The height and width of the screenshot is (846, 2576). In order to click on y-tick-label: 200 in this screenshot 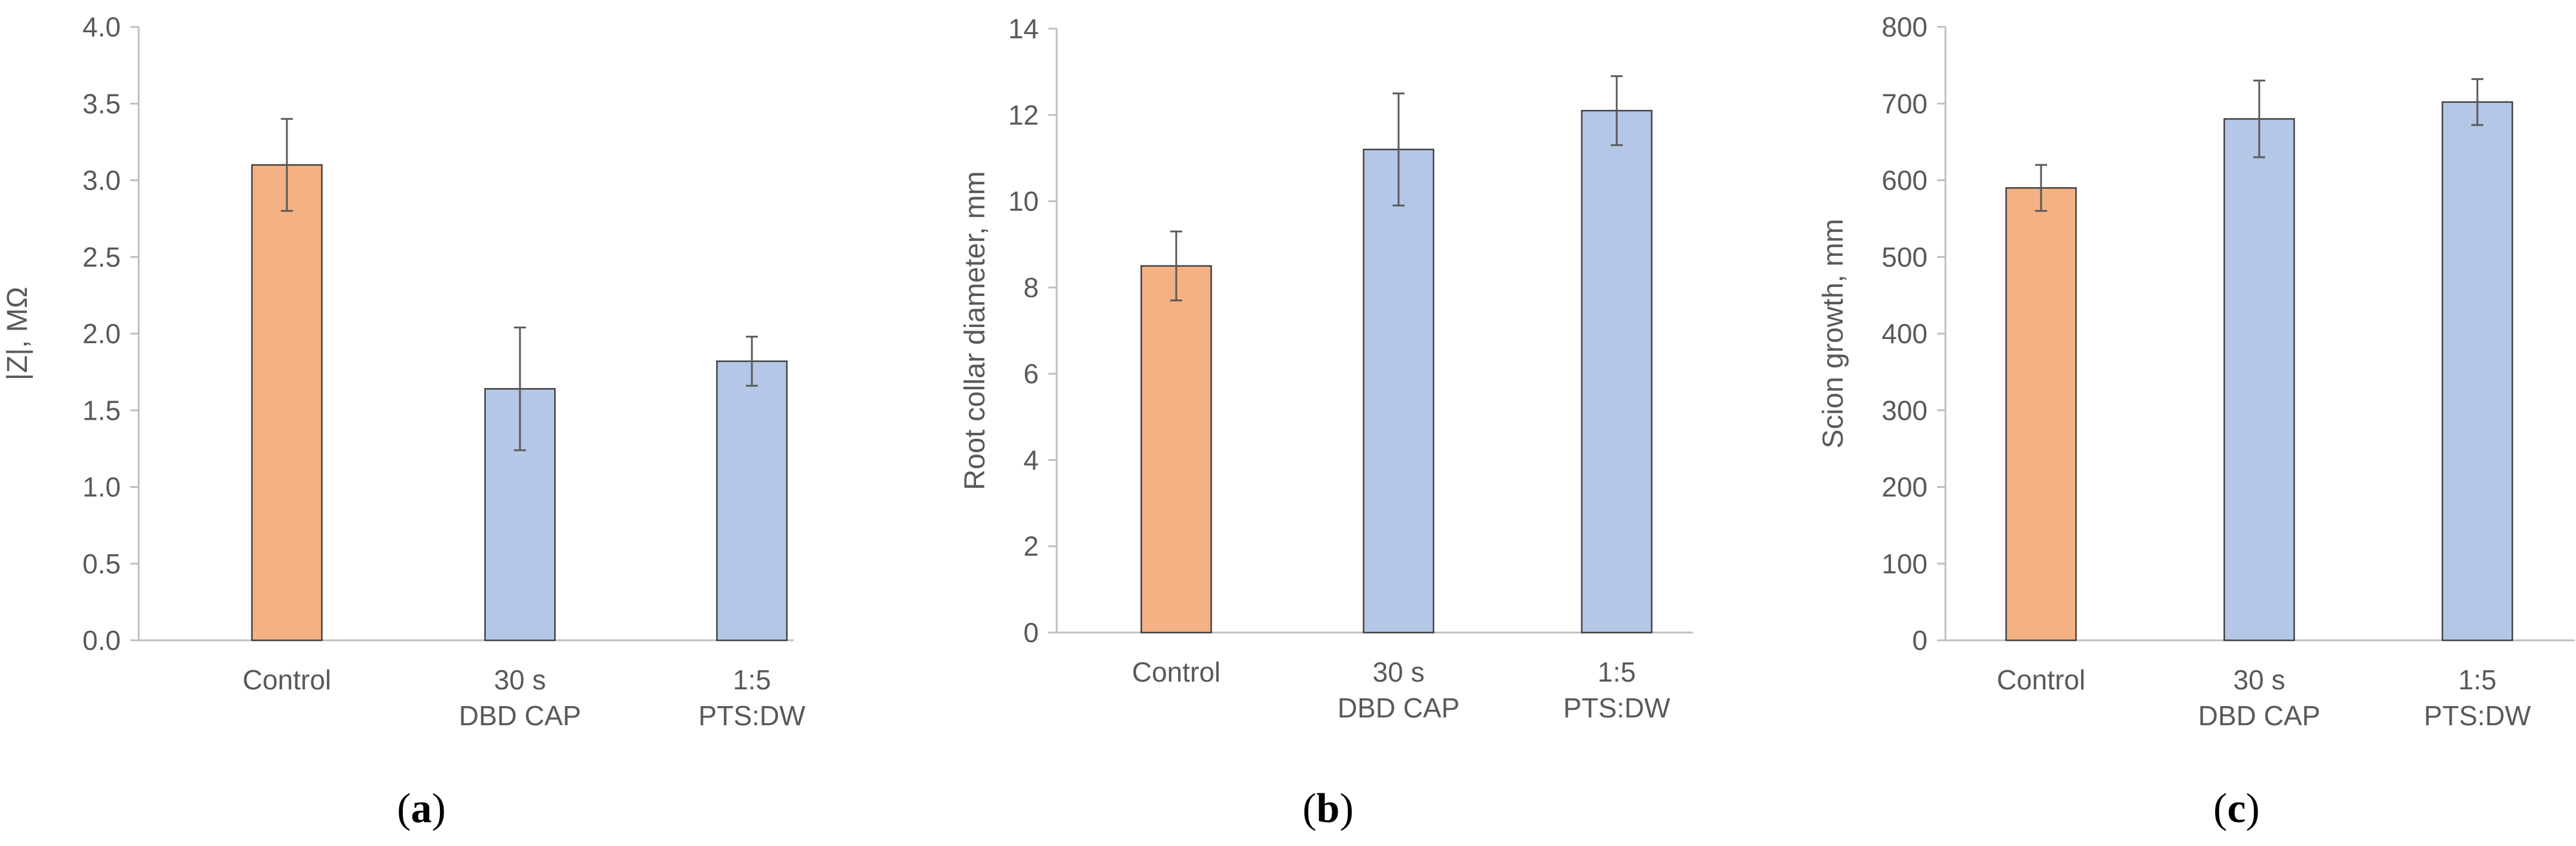, I will do `click(1904, 487)`.